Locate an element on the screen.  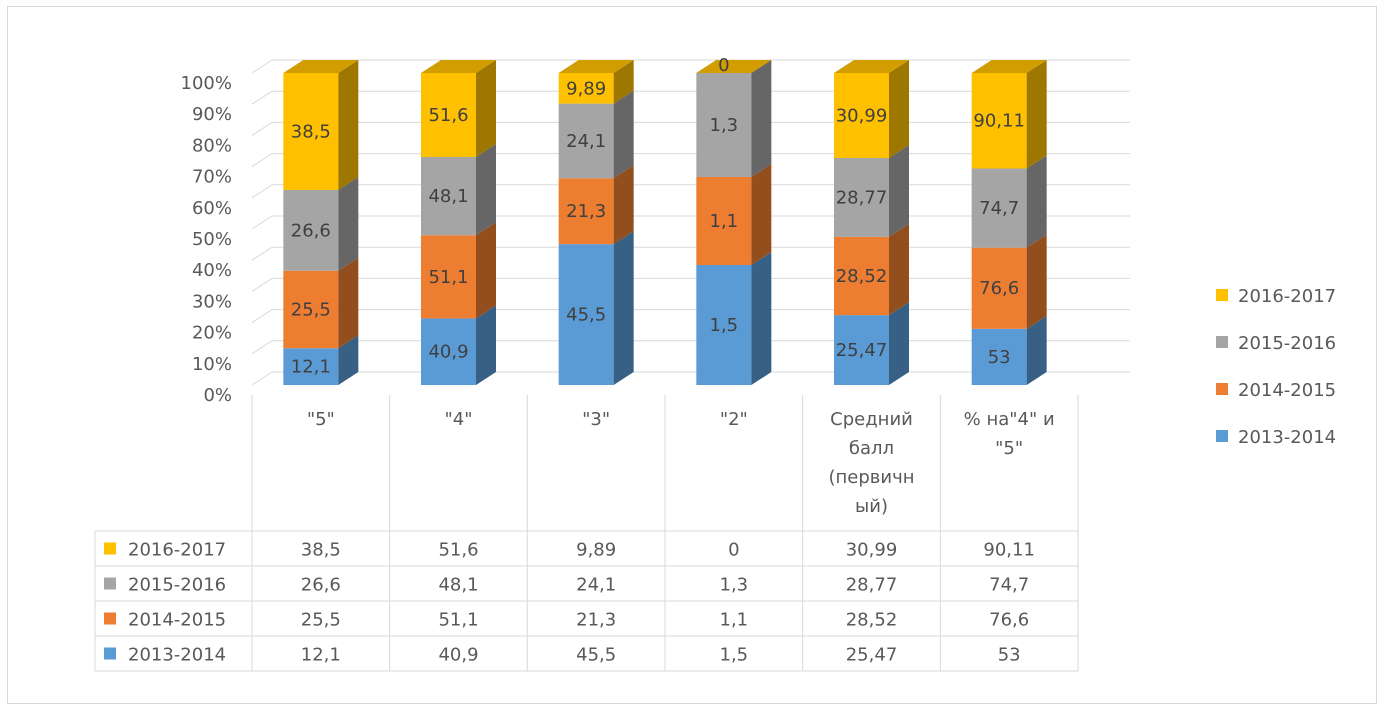
data-label: 1,1 is located at coordinates (724, 221).